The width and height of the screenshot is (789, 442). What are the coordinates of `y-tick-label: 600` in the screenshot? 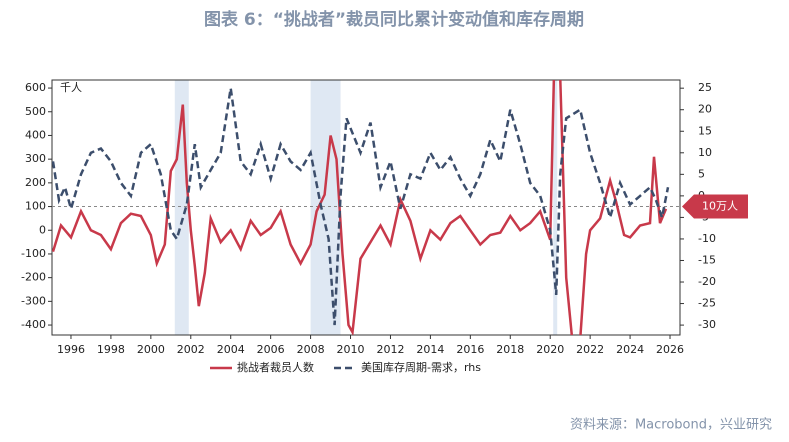 It's located at (35, 87).